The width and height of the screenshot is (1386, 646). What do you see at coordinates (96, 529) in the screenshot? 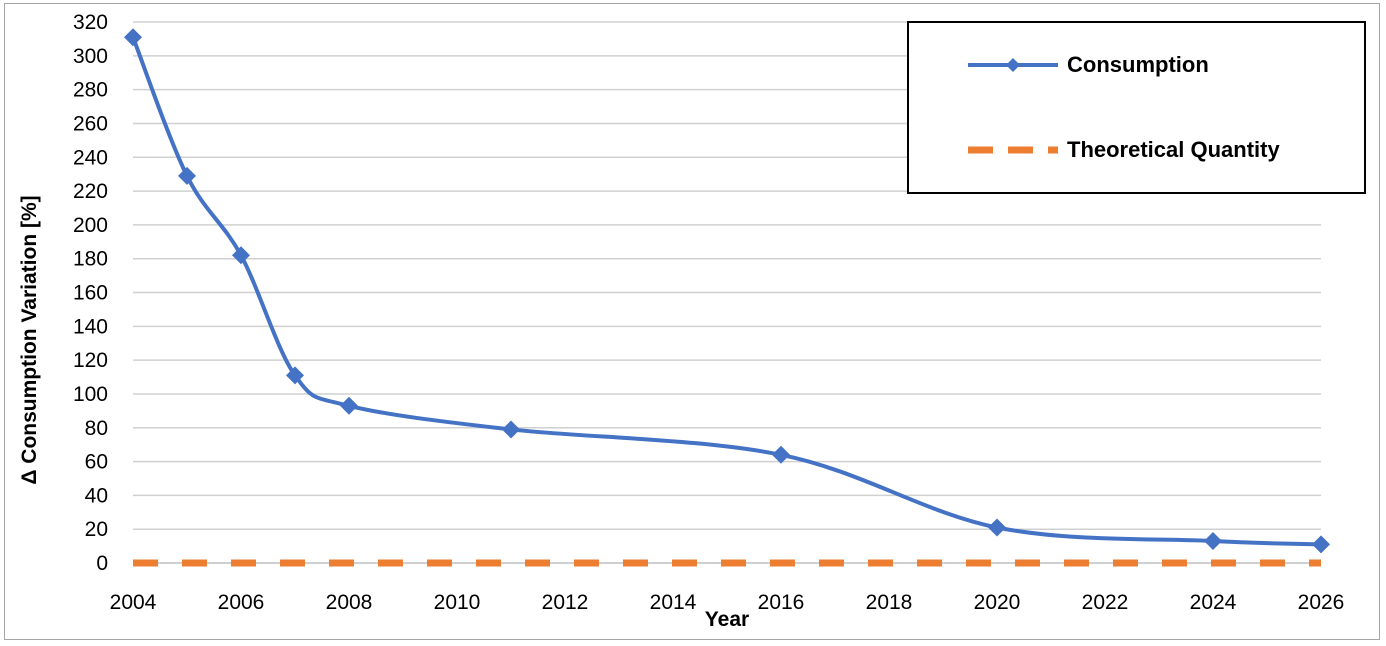
I see `y-tick-label: 20` at bounding box center [96, 529].